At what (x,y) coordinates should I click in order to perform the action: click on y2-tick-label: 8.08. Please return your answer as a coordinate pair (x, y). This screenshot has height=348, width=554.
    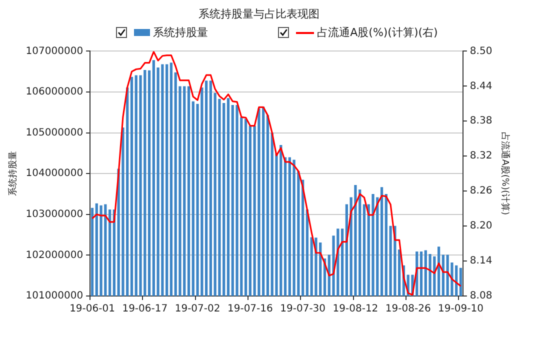
    Looking at the image, I should click on (481, 296).